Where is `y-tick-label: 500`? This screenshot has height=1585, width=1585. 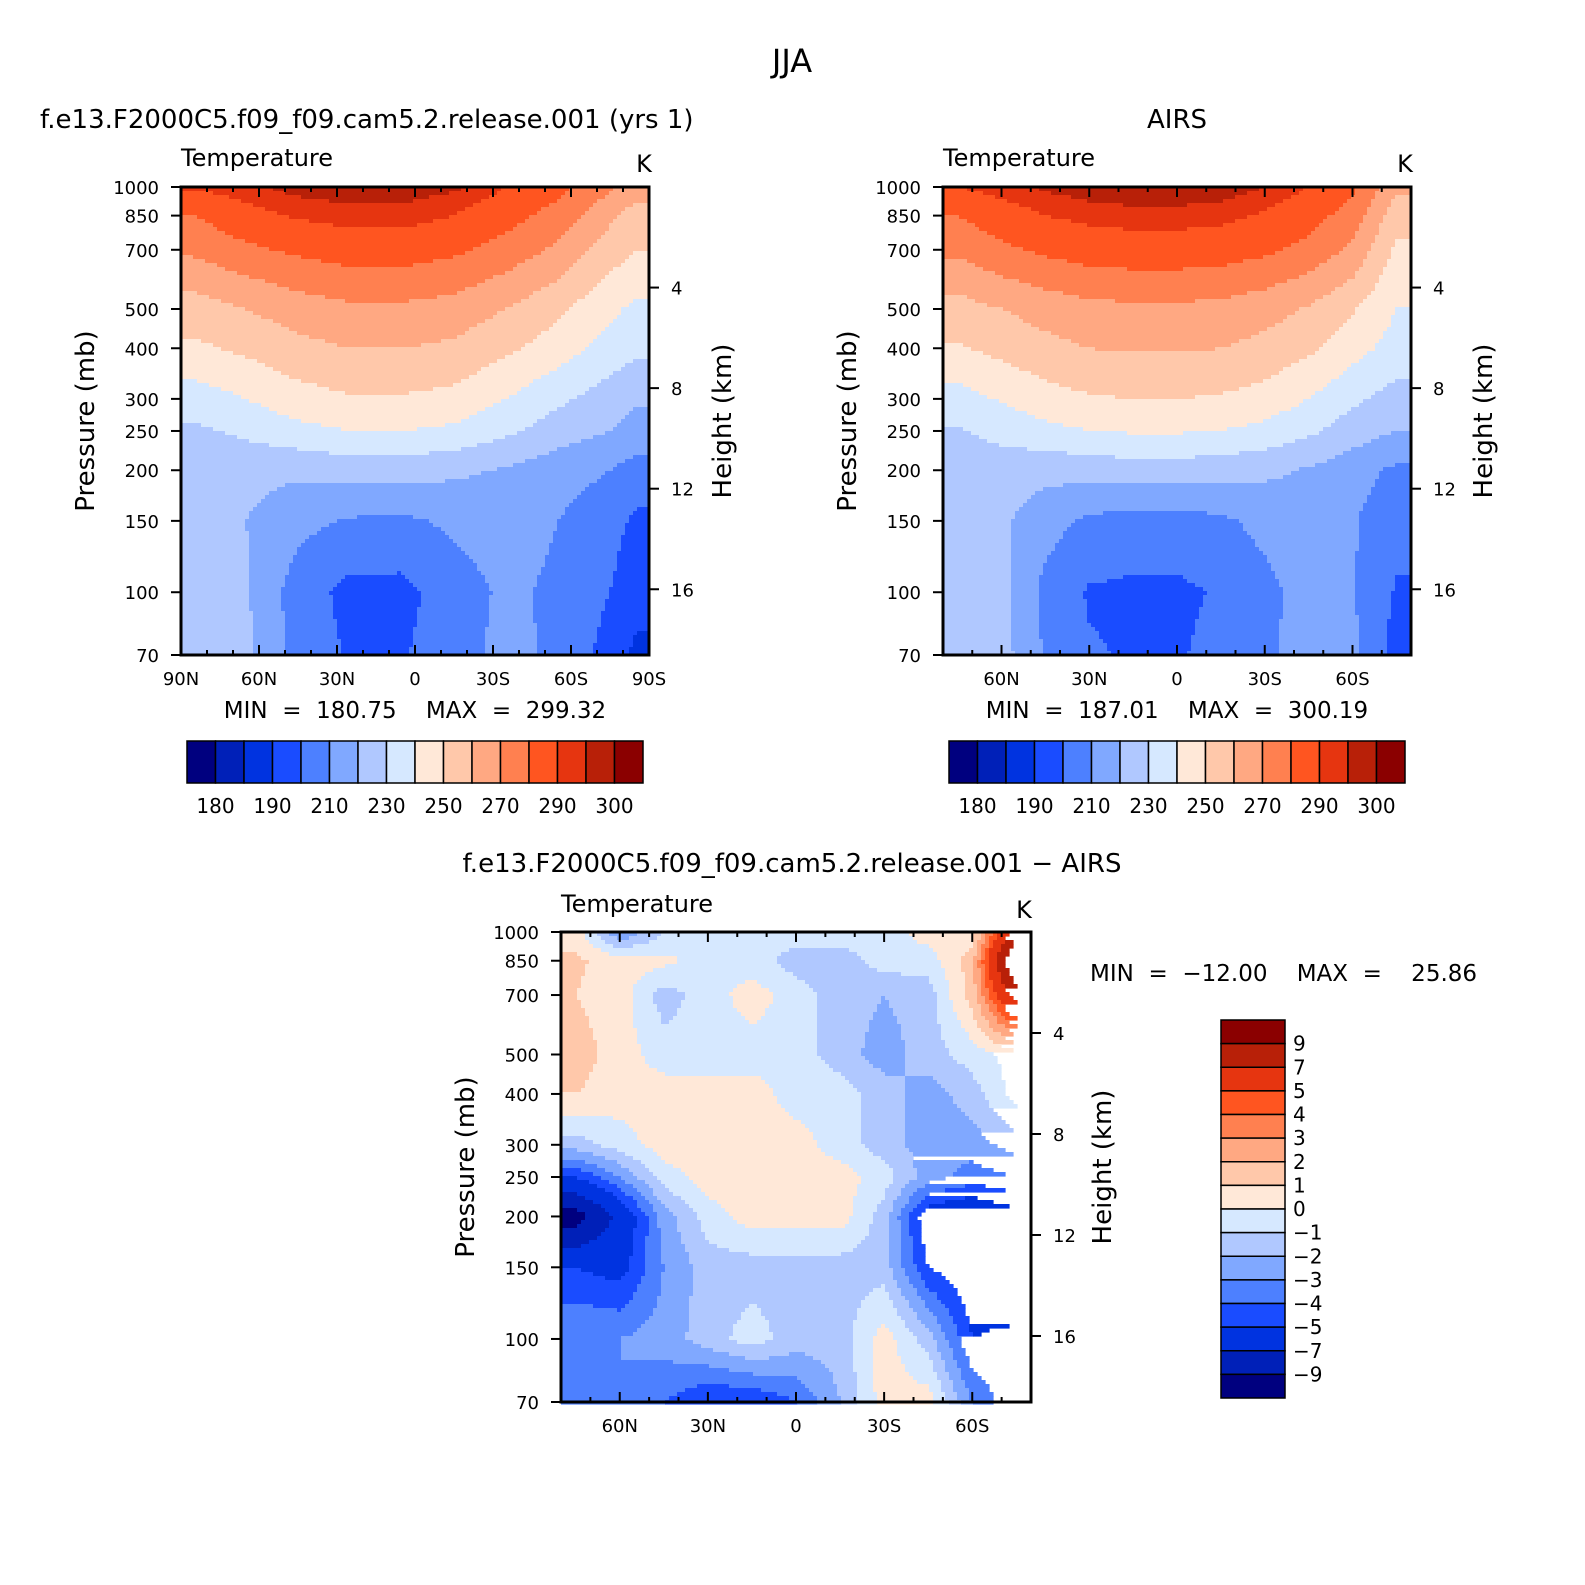 y-tick-label: 500 is located at coordinates (522, 1056).